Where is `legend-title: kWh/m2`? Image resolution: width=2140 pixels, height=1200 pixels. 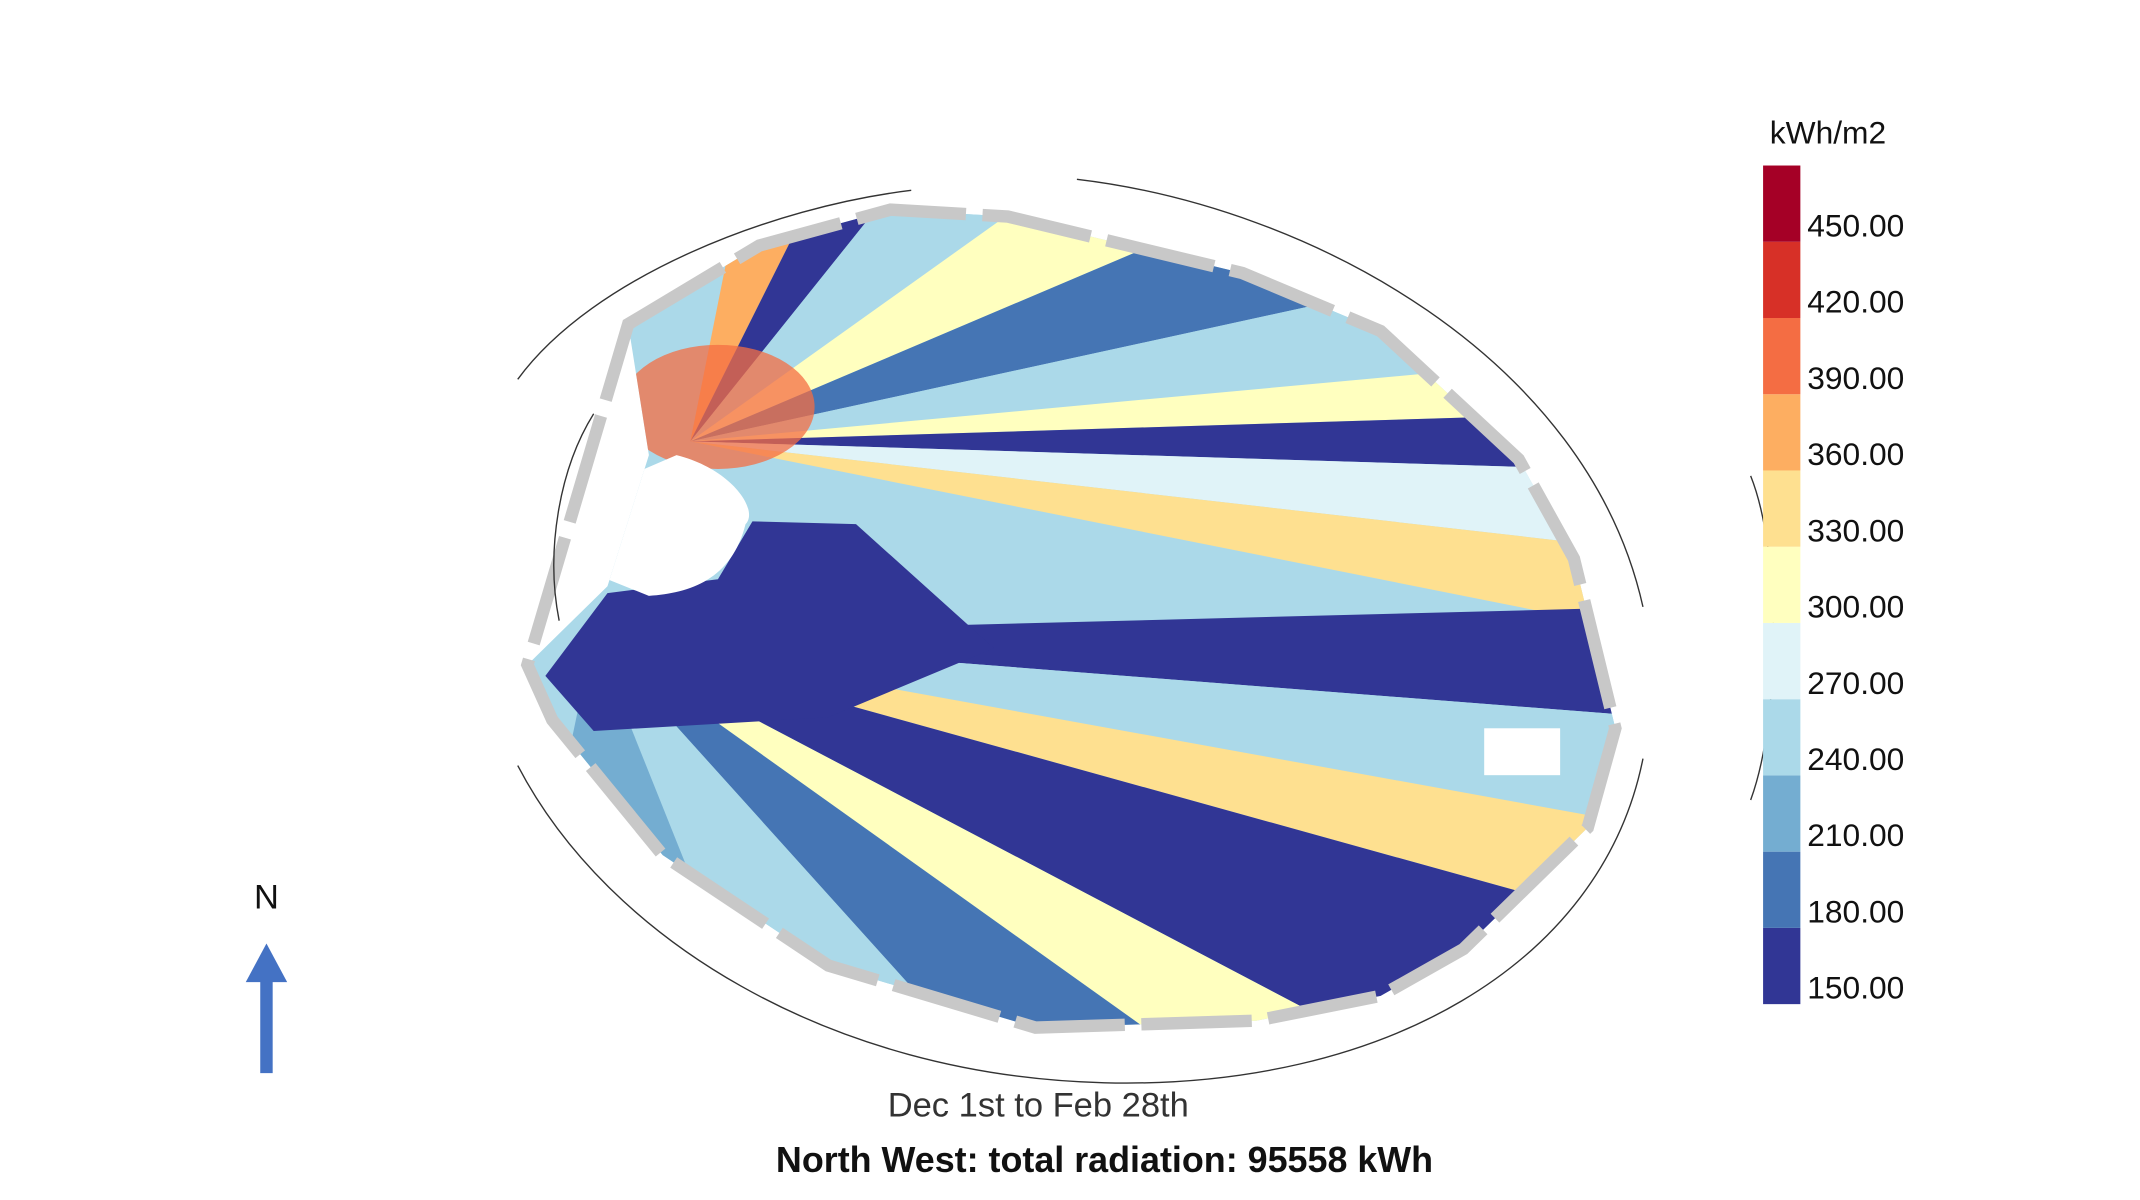
legend-title: kWh/m2 is located at coordinates (1828, 133).